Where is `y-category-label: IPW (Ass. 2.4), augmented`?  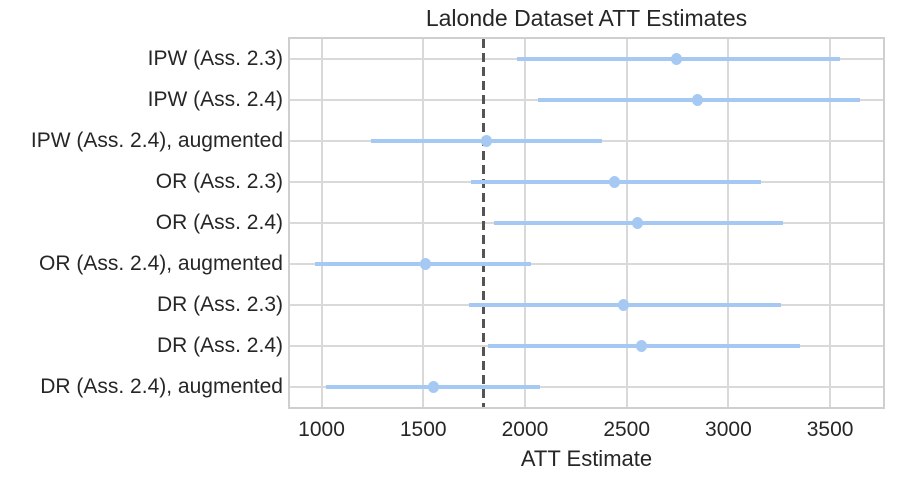 y-category-label: IPW (Ass. 2.4), augmented is located at coordinates (156, 141).